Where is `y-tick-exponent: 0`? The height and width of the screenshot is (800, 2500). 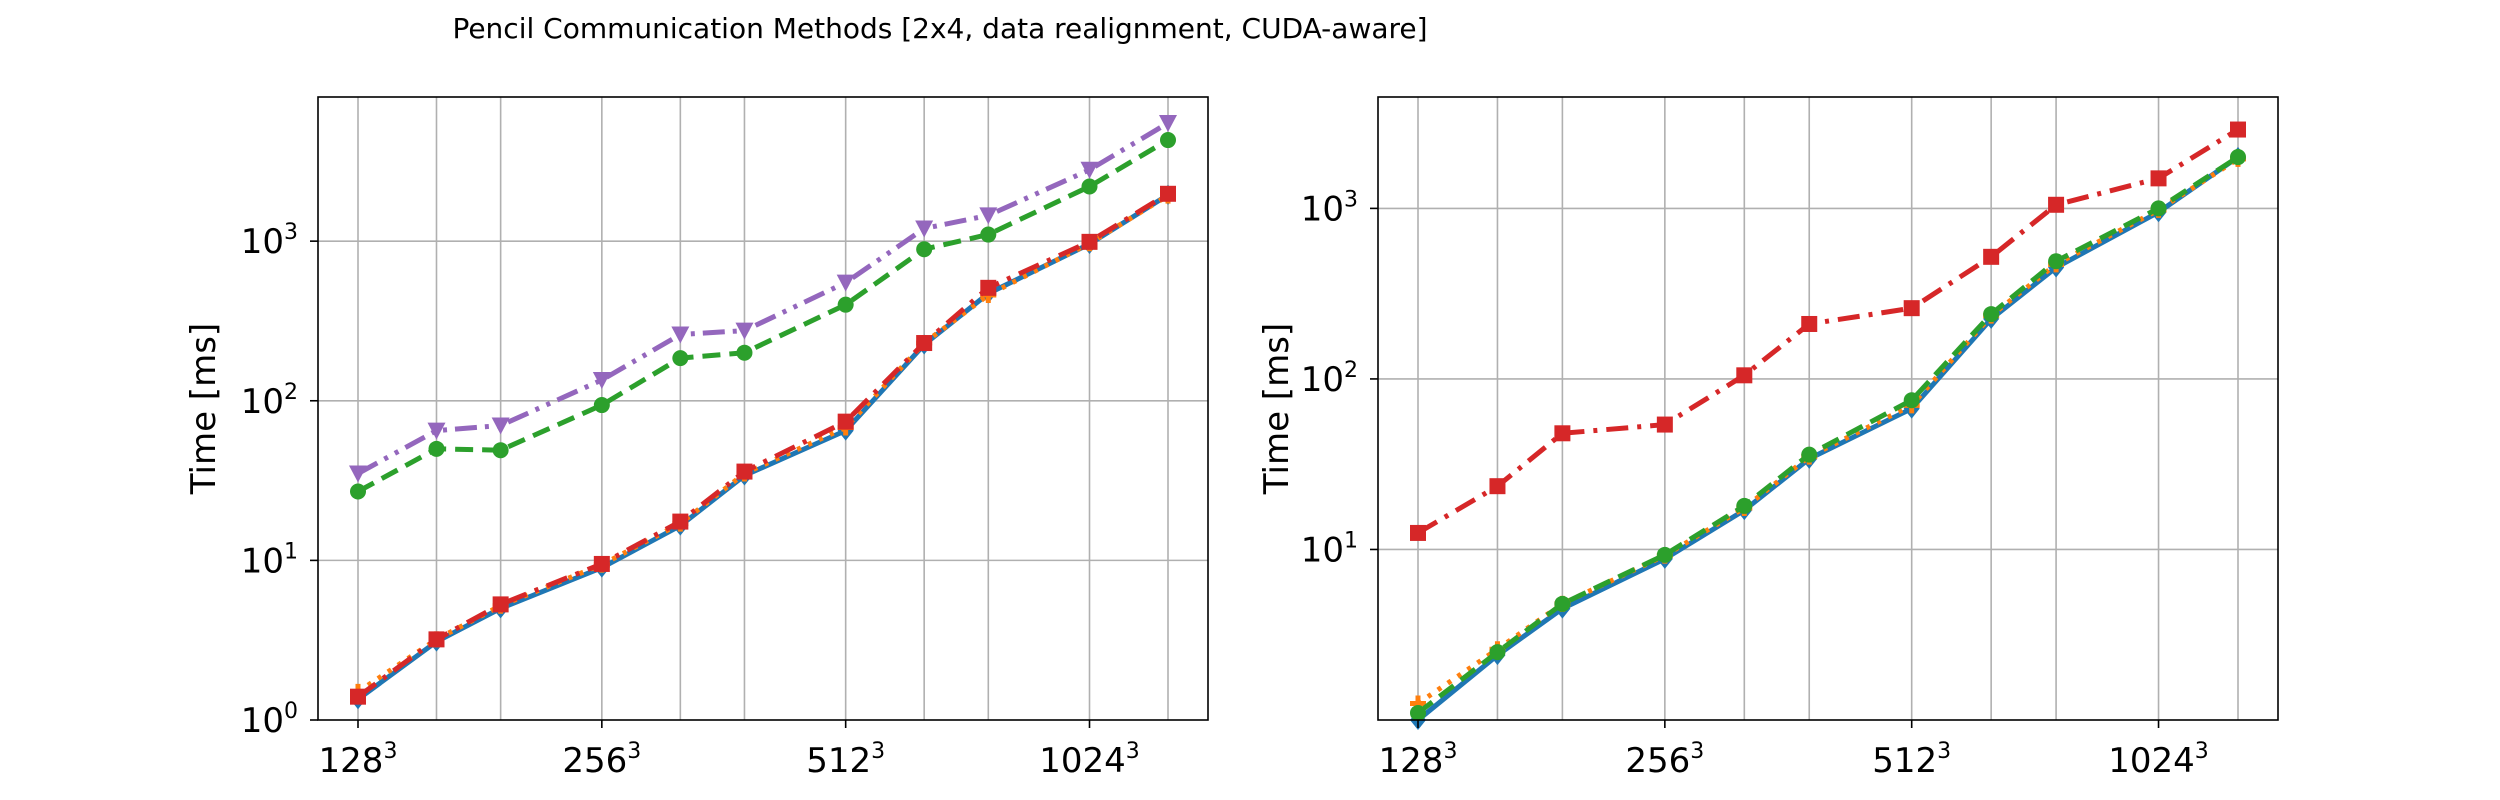 y-tick-exponent: 0 is located at coordinates (291, 711).